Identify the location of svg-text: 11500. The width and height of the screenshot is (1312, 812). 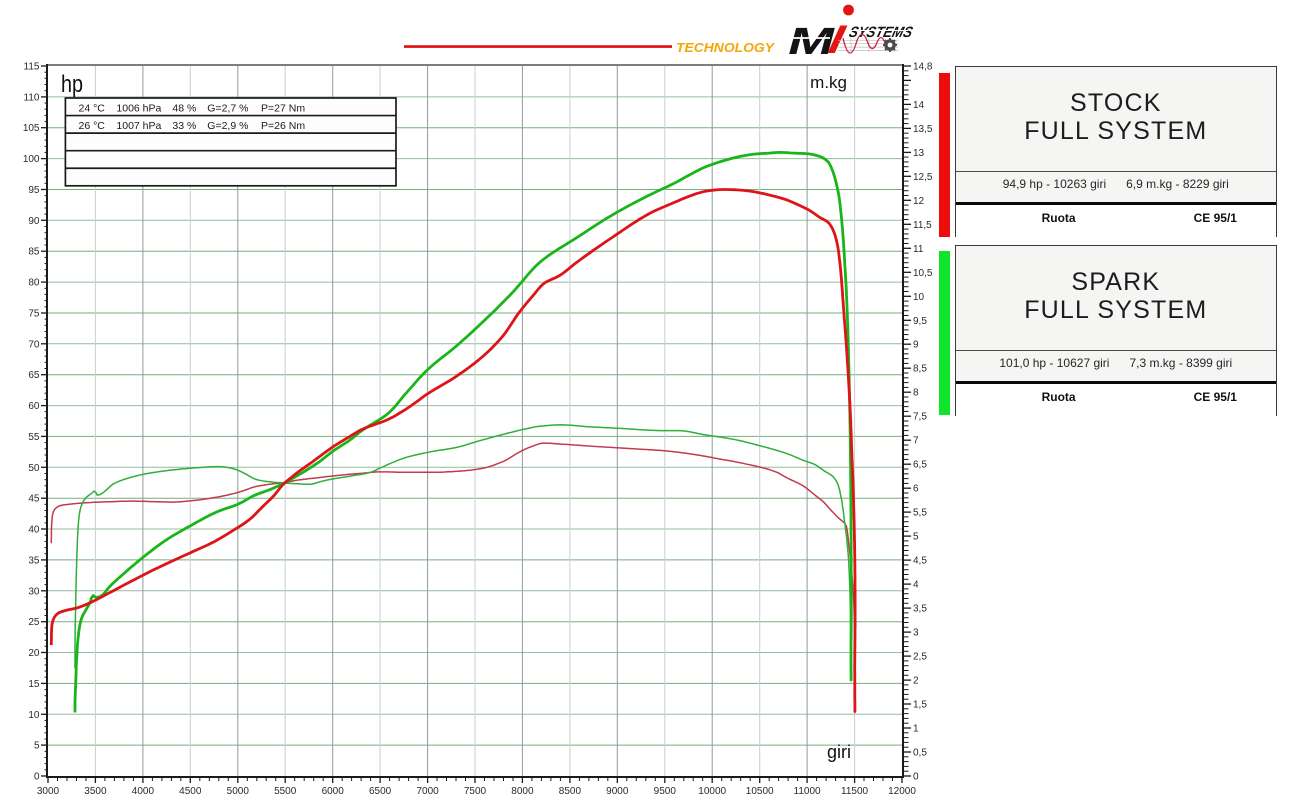
(855, 791).